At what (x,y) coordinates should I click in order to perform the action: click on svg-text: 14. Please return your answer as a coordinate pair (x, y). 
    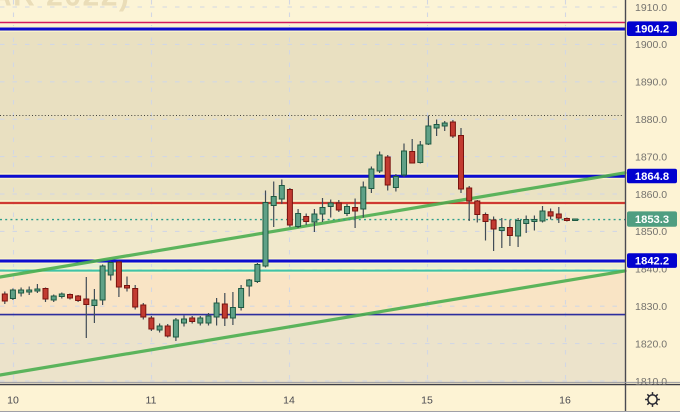
    Looking at the image, I should click on (289, 401).